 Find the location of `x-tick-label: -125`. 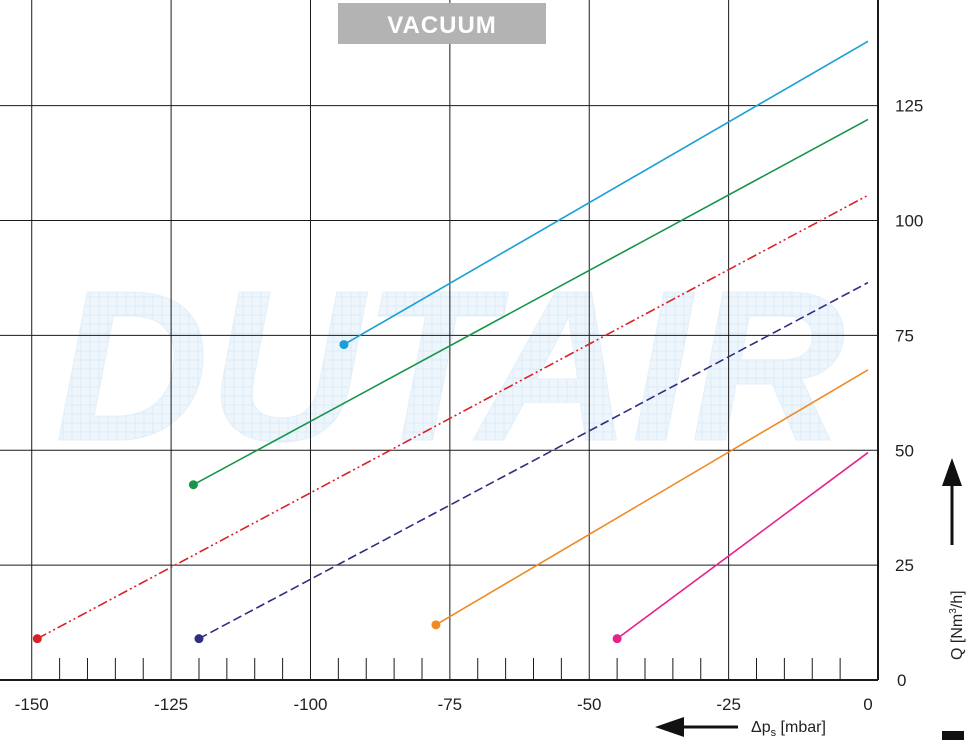

x-tick-label: -125 is located at coordinates (171, 704).